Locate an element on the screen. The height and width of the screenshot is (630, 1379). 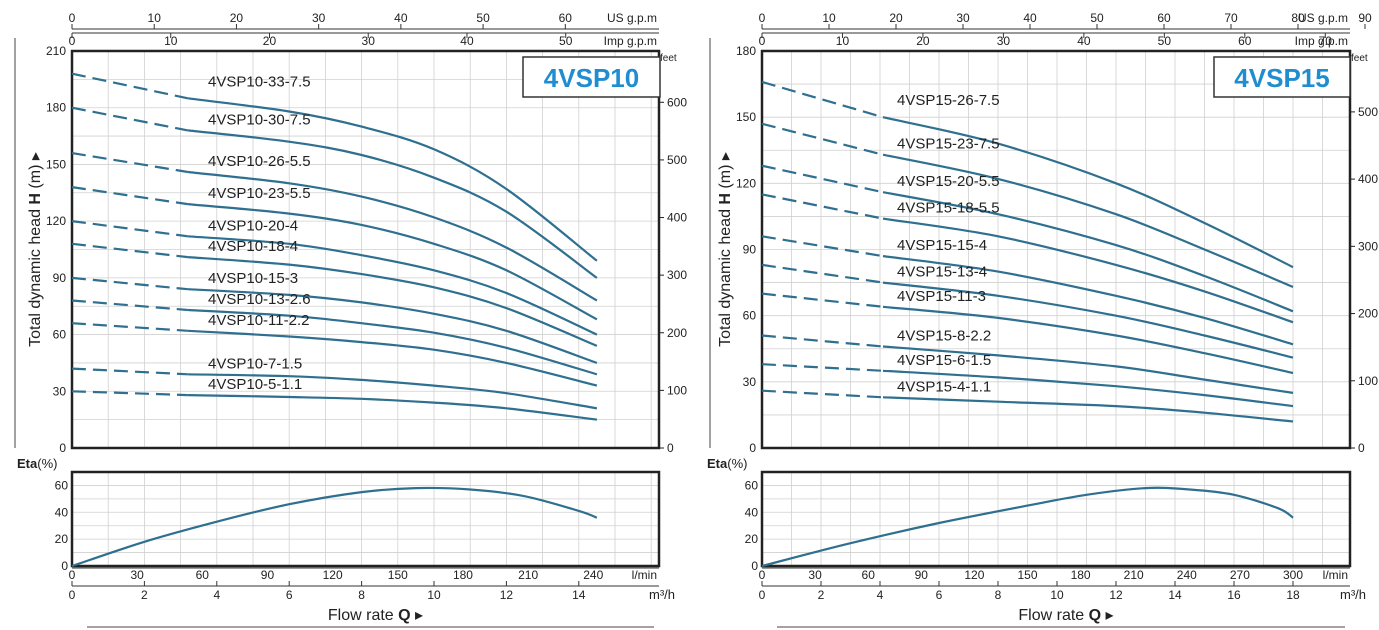
series-label: 4VSP15-23-7.5 is located at coordinates (948, 144).